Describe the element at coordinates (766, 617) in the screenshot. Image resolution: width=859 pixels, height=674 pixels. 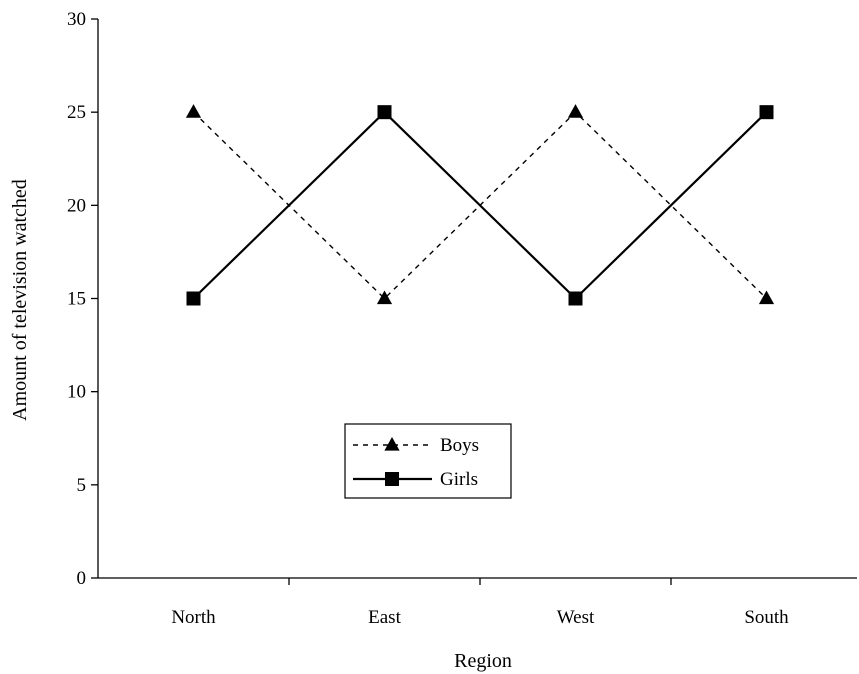
I see `x-tick-label: South` at that location.